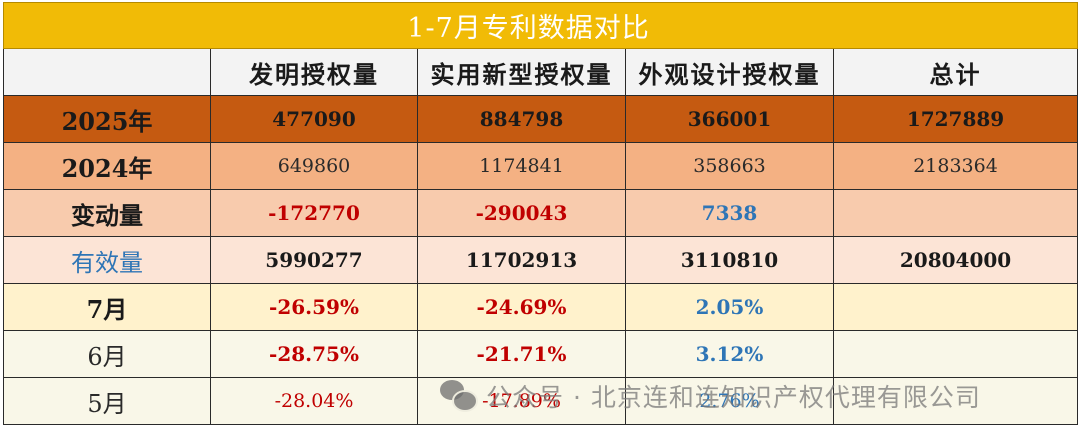 Image resolution: width=1080 pixels, height=438 pixels. What do you see at coordinates (314, 260) in the screenshot?
I see `cell-invention: 5990277` at bounding box center [314, 260].